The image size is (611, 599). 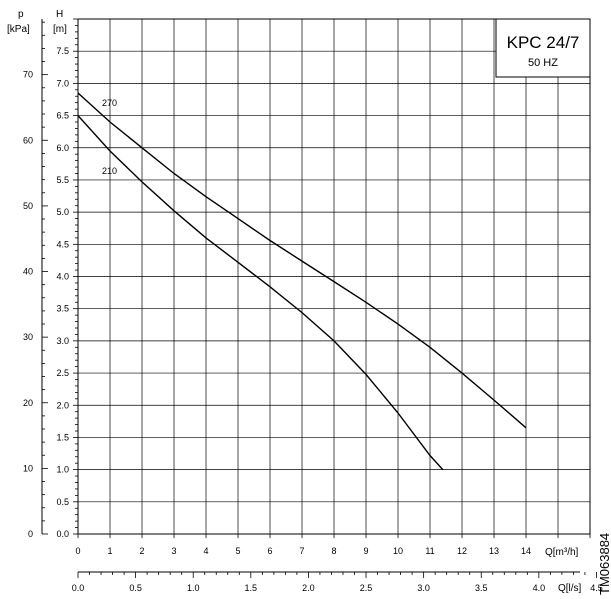 I want to click on head-tick-label: 6.5, so click(x=62, y=116).